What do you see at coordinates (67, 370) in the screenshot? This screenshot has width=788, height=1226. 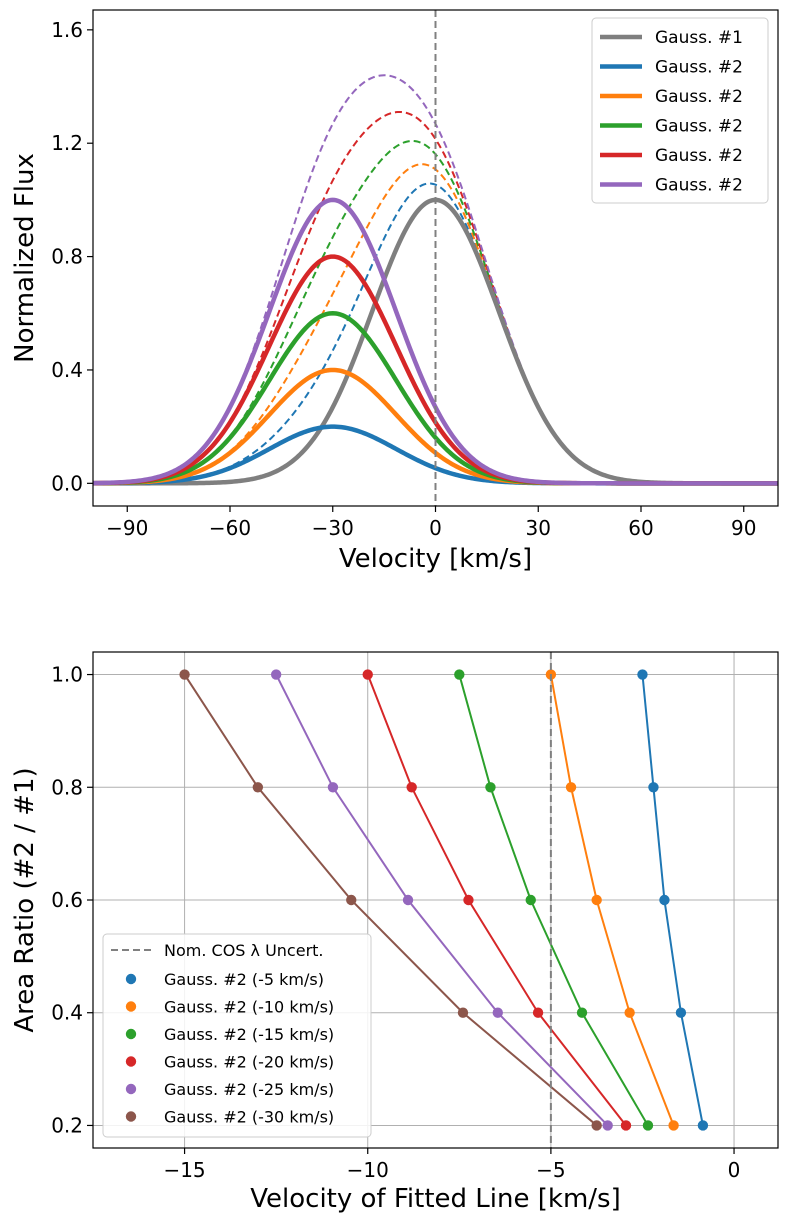 I see `top-ytick-label: 0.4` at bounding box center [67, 370].